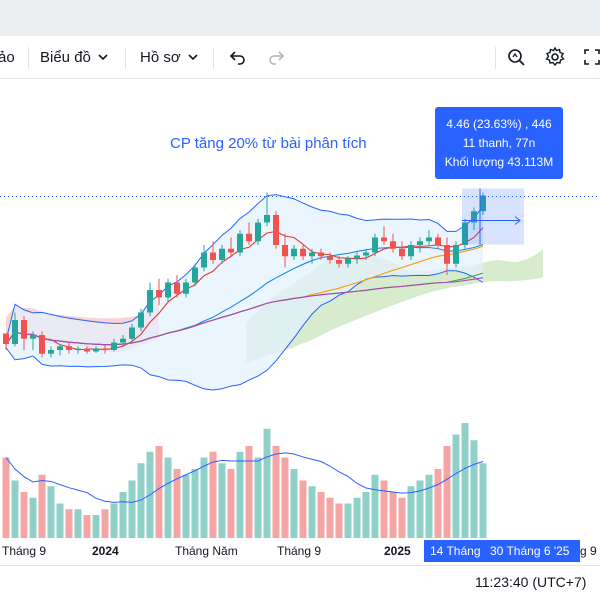 This screenshot has width=600, height=601. Describe the element at coordinates (533, 551) in the screenshot. I see `range-end-label: 30 Tháng 6 '25` at that location.